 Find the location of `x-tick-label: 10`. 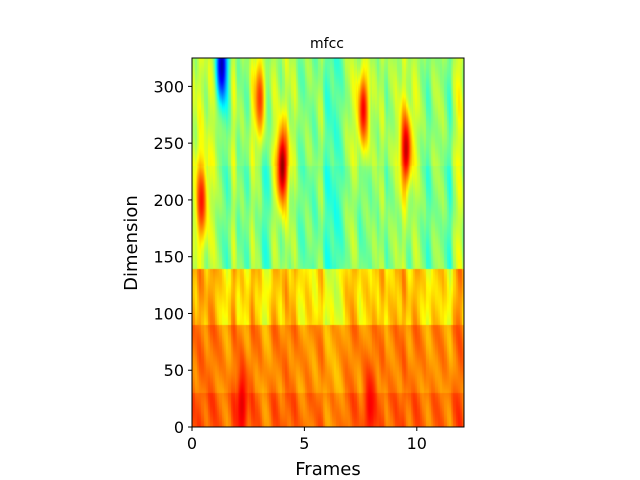

x-tick-label: 10 is located at coordinates (417, 443).